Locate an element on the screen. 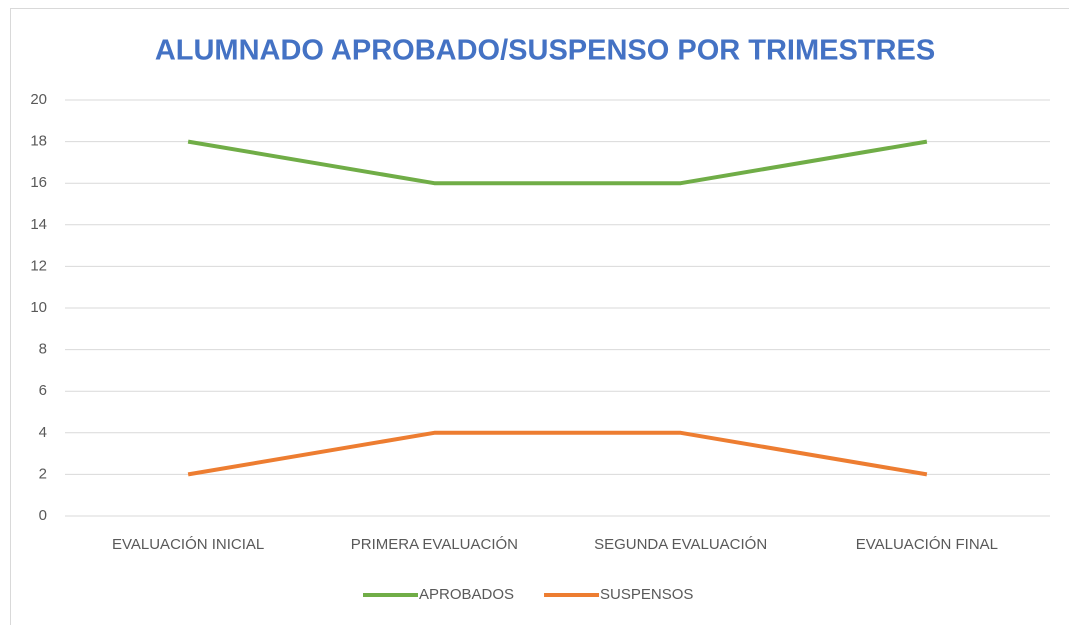  y-tick-label: 18 is located at coordinates (38, 141).